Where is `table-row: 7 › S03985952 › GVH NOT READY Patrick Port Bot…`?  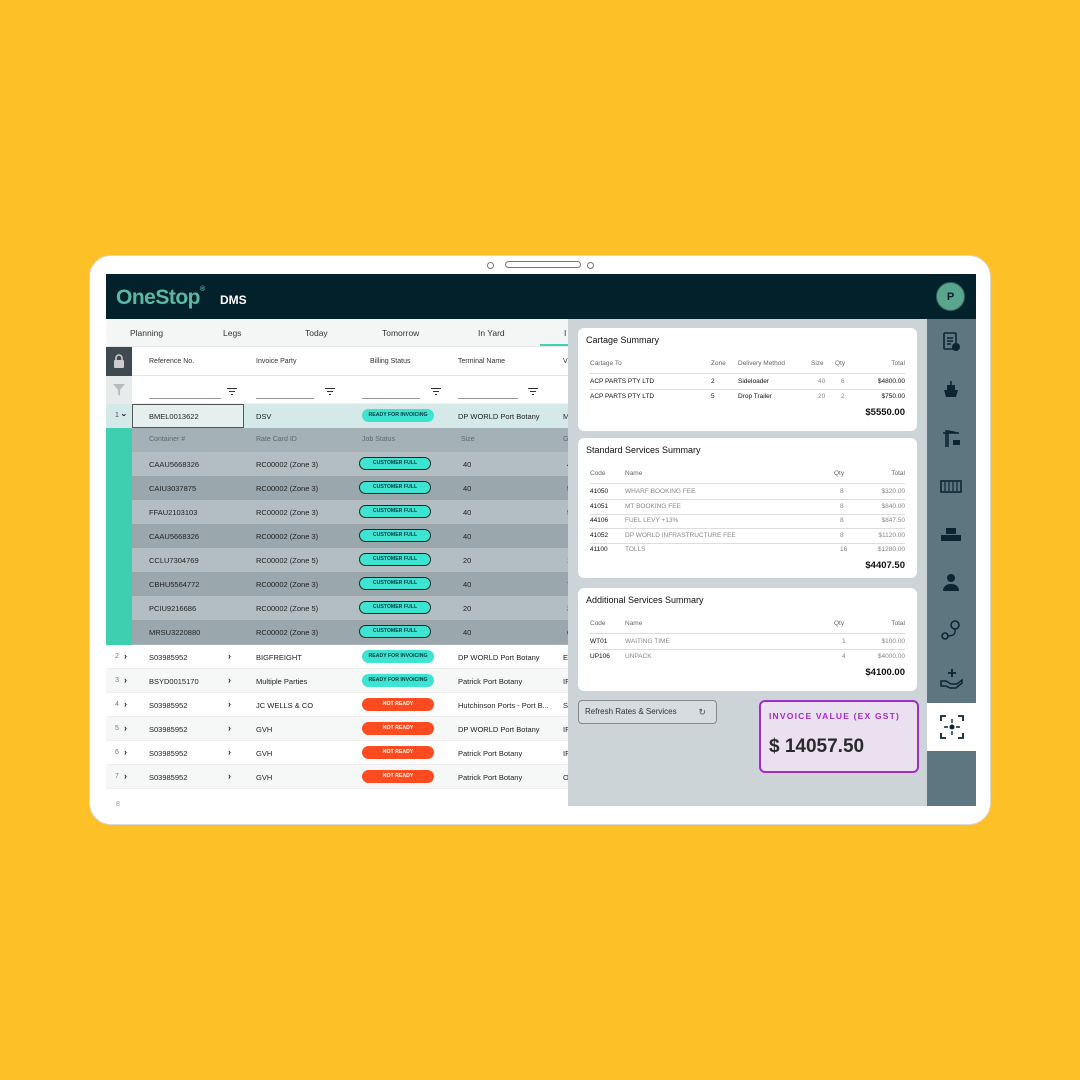 table-row: 7 › S03985952 › GVH NOT READY Patrick Port Bot… is located at coordinates (337, 777).